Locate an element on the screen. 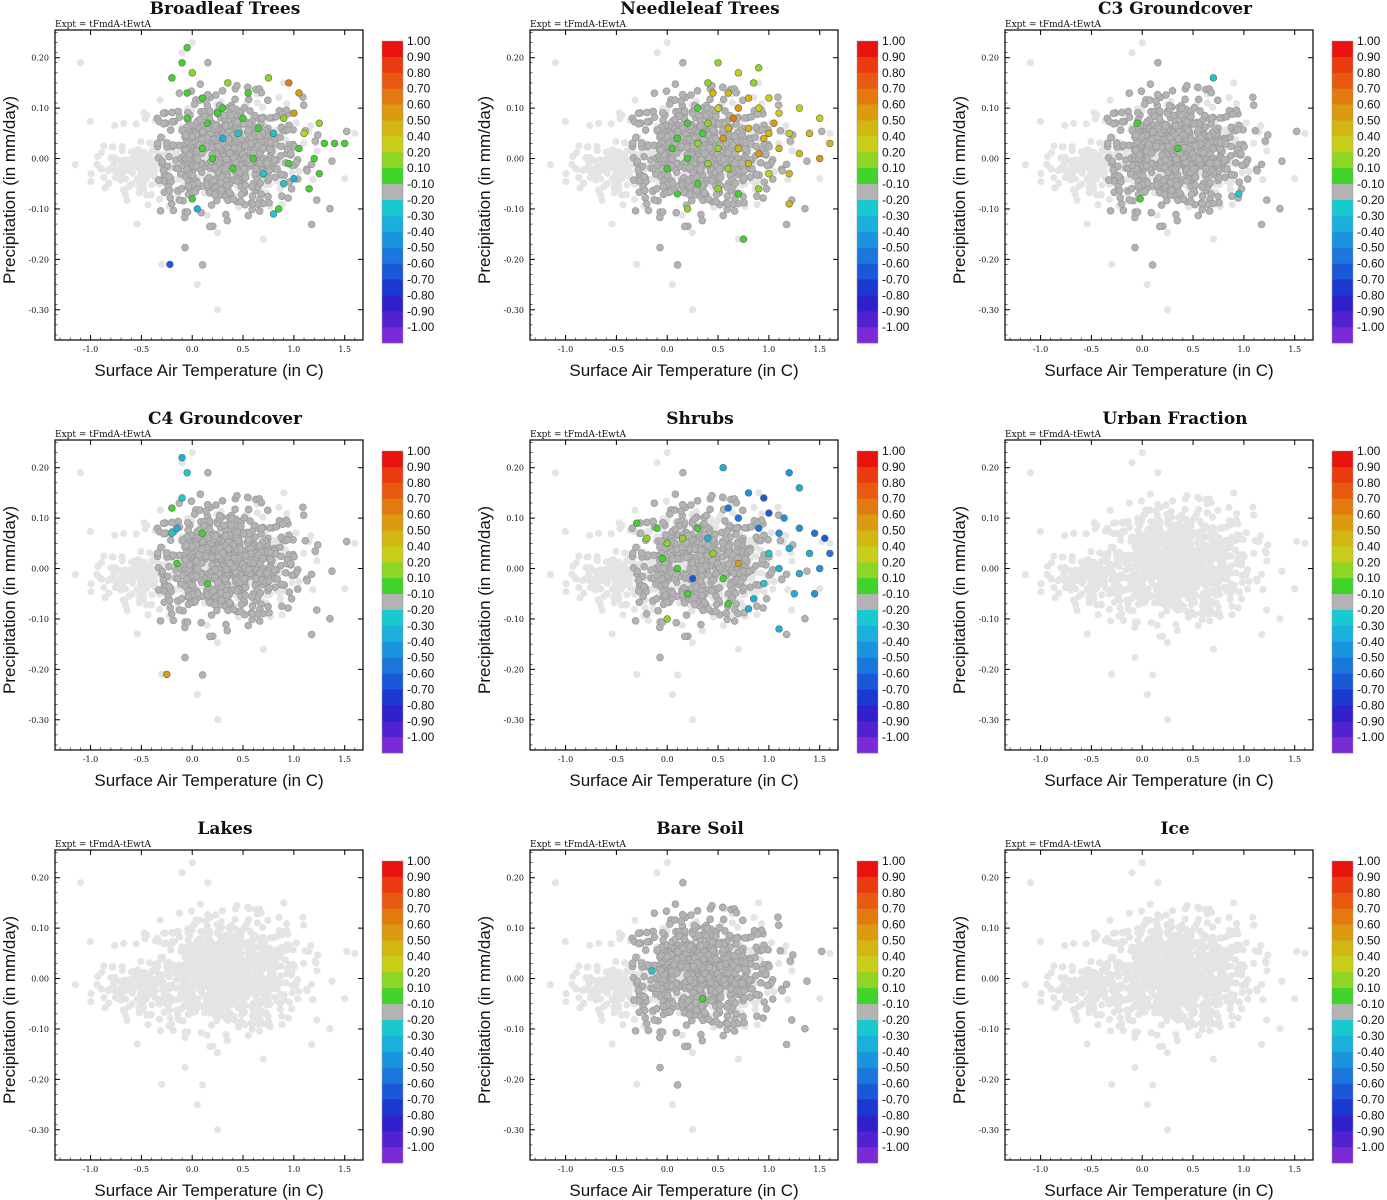 This screenshot has height=1200, width=1387. colorbar-label: -0.10 is located at coordinates (896, 184).